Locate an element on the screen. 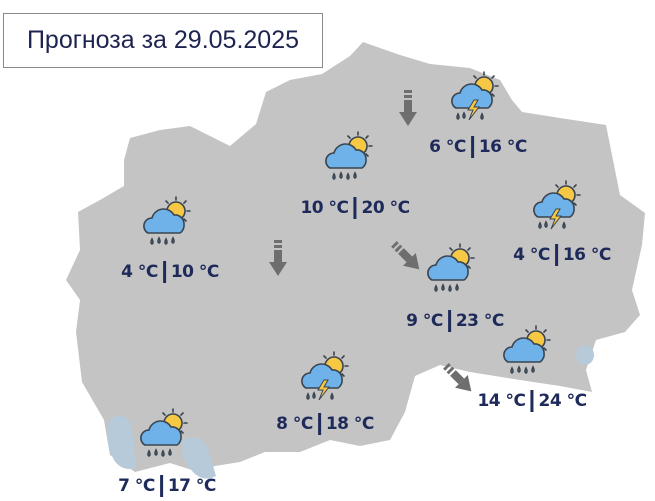 The width and height of the screenshot is (655, 501). min-temp: 6 °C is located at coordinates (447, 147).